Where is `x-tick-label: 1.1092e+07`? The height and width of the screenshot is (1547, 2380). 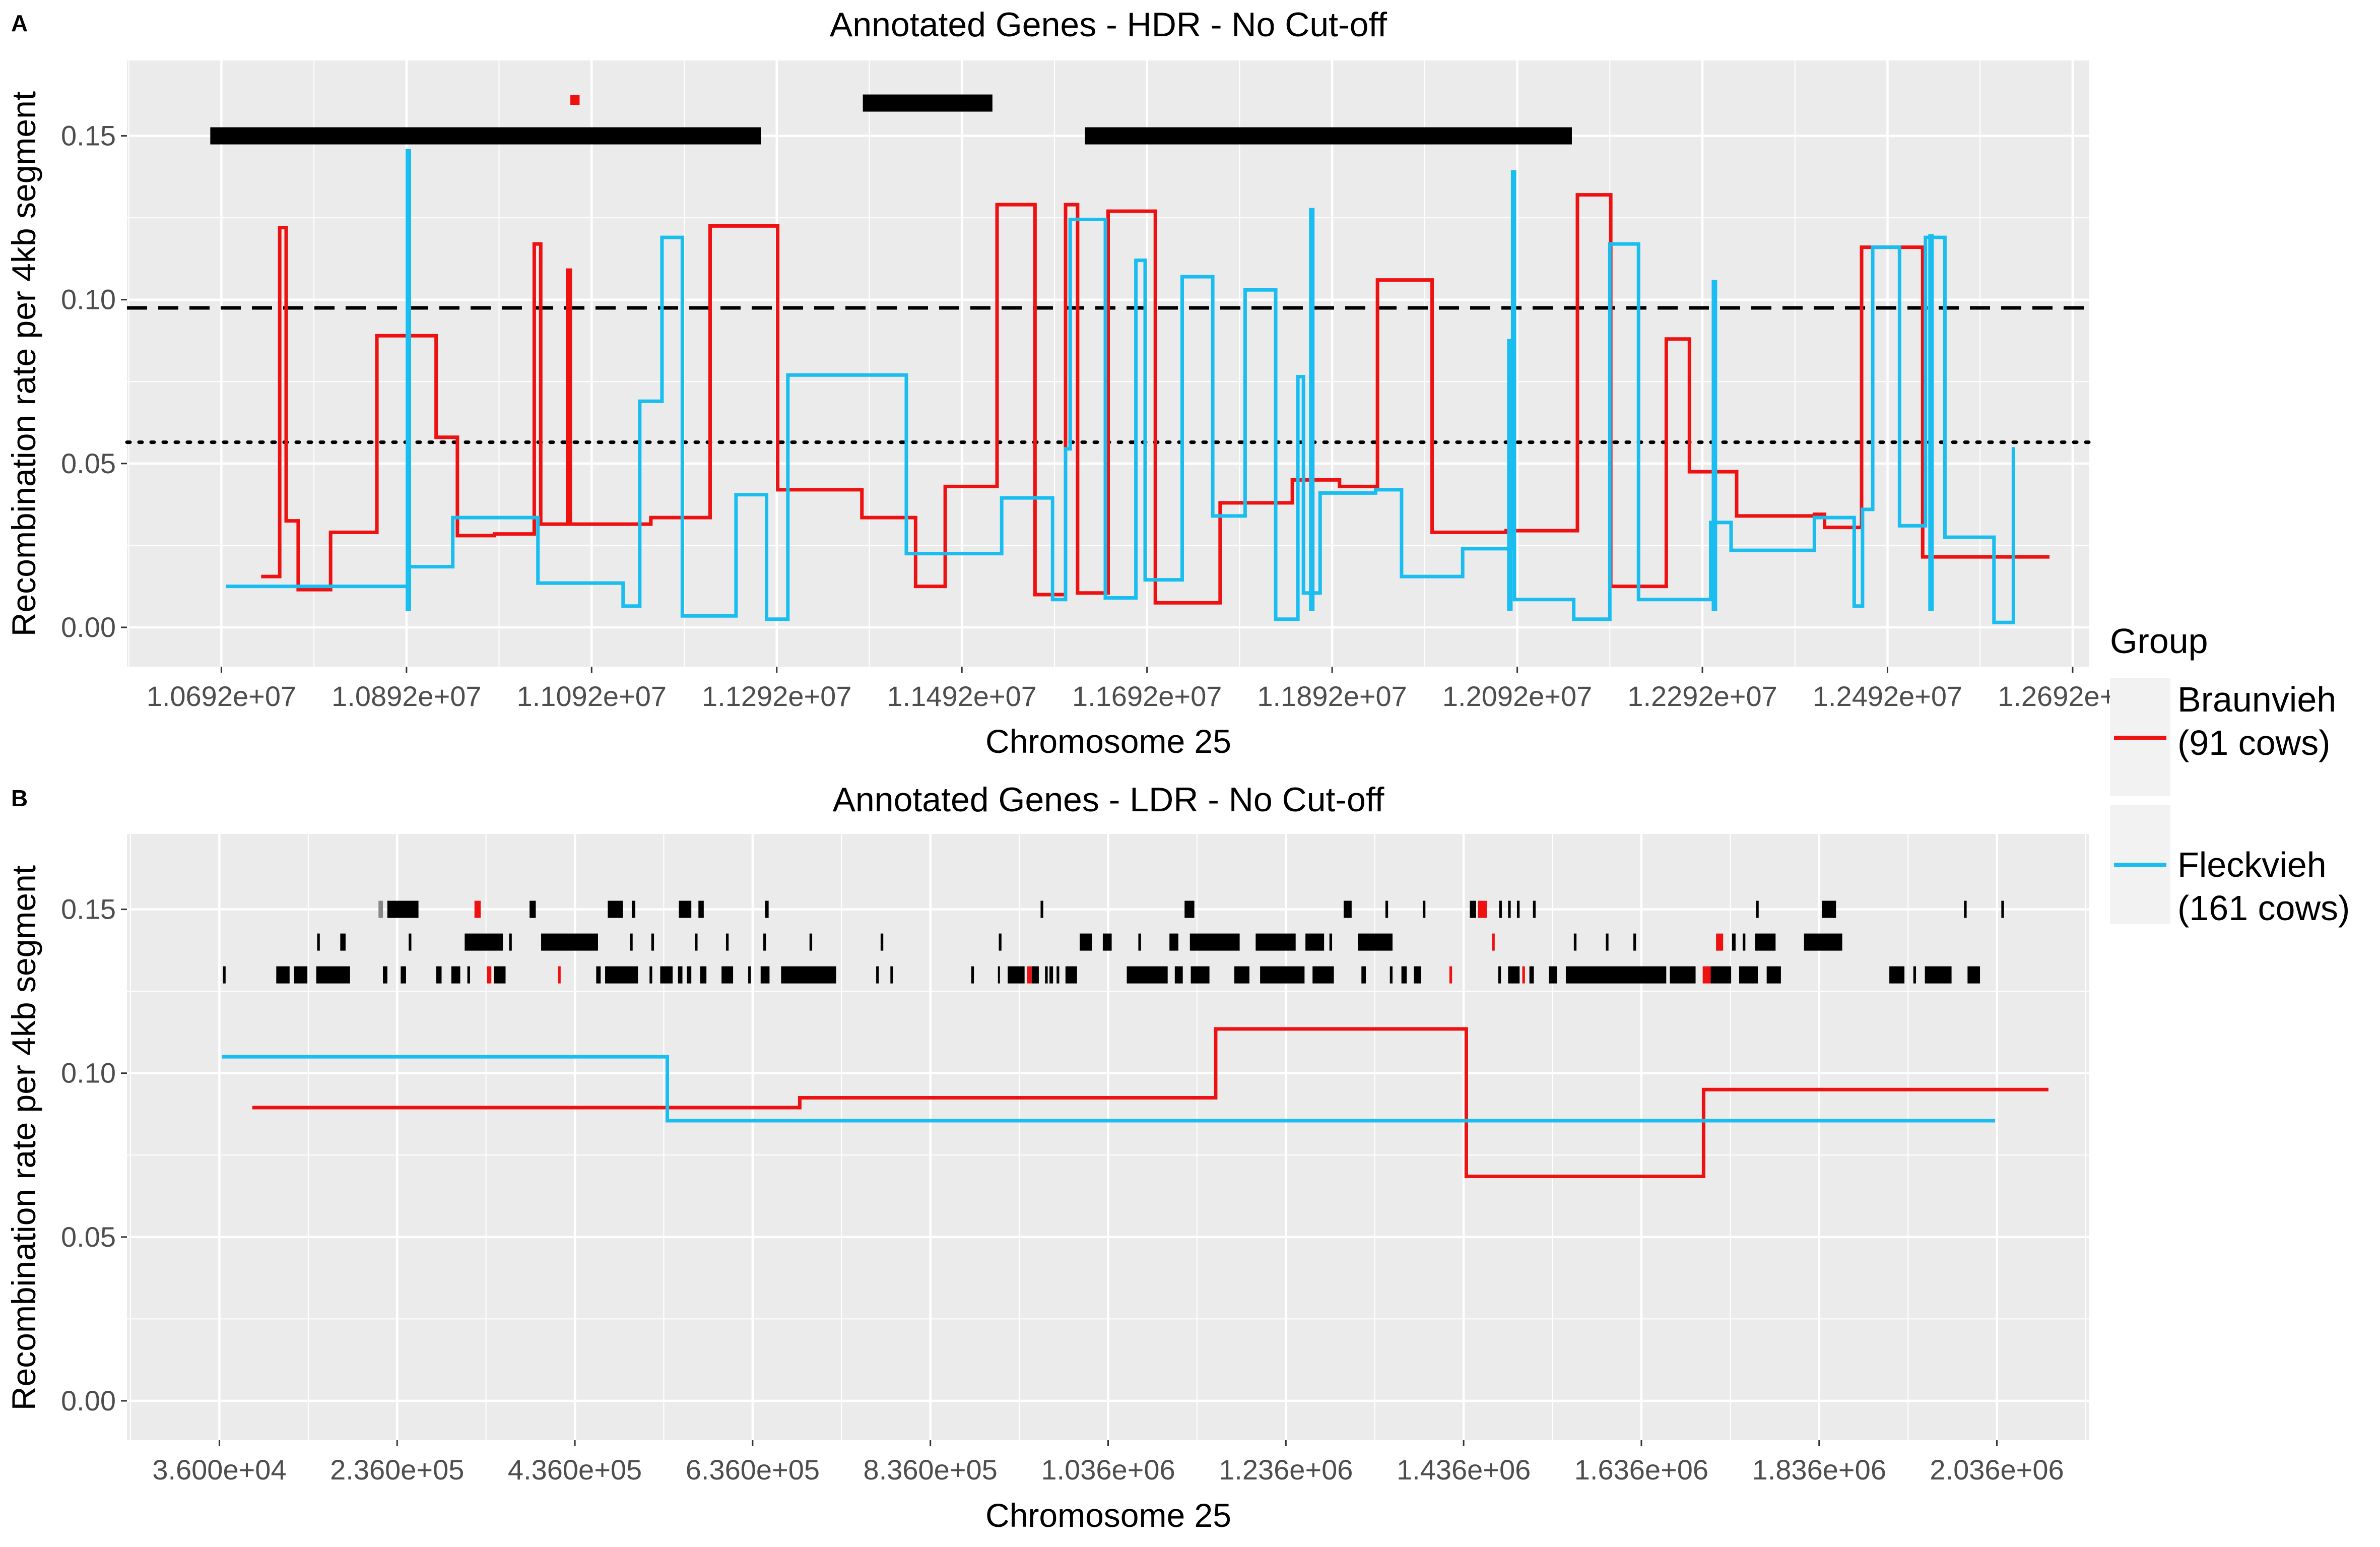 x-tick-label: 1.1092e+07 is located at coordinates (592, 696).